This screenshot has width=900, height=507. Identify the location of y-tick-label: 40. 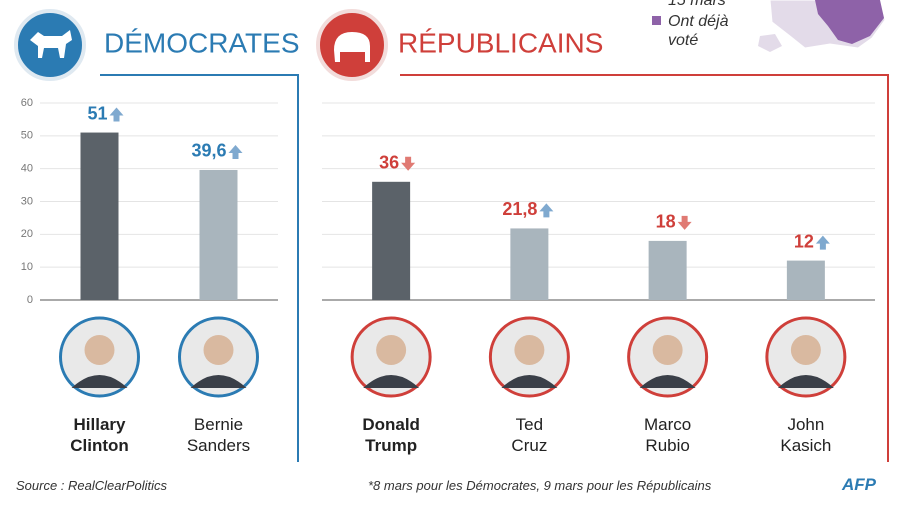
(27, 169).